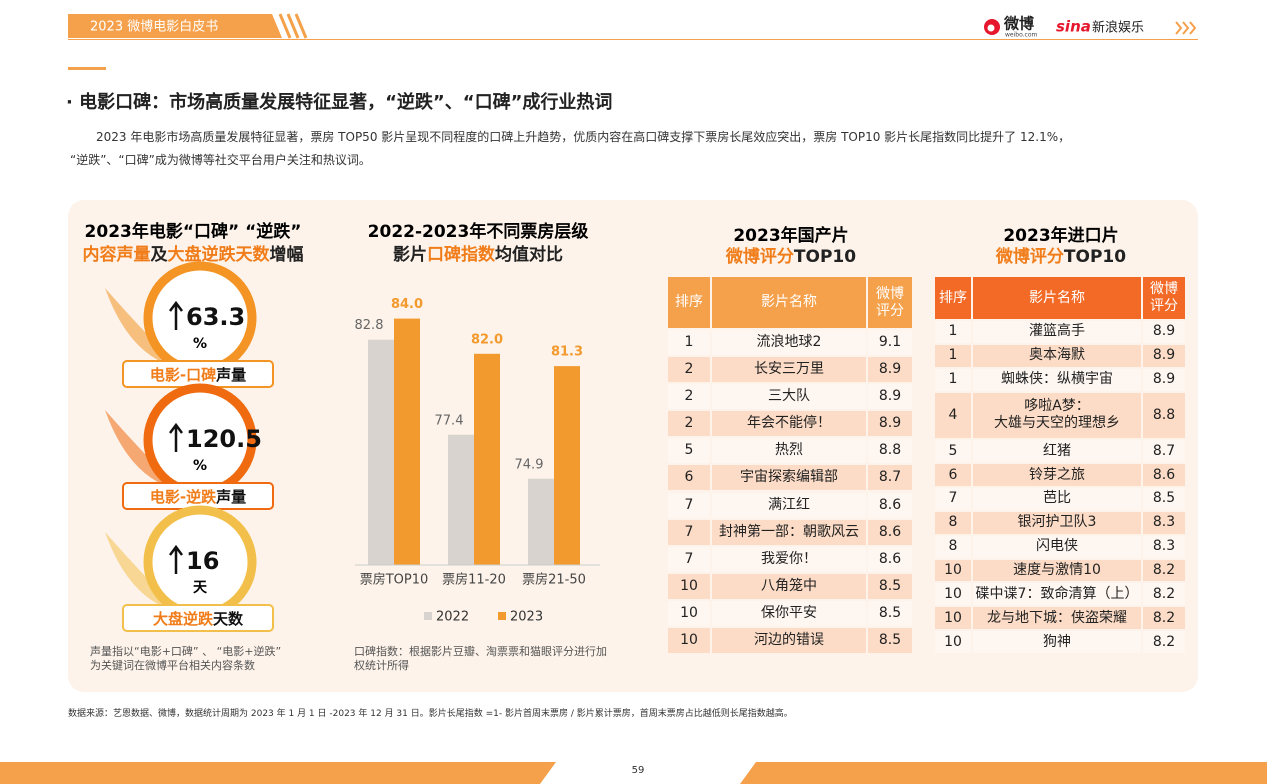 This screenshot has width=1267, height=784. I want to click on value-label: 77.4, so click(449, 420).